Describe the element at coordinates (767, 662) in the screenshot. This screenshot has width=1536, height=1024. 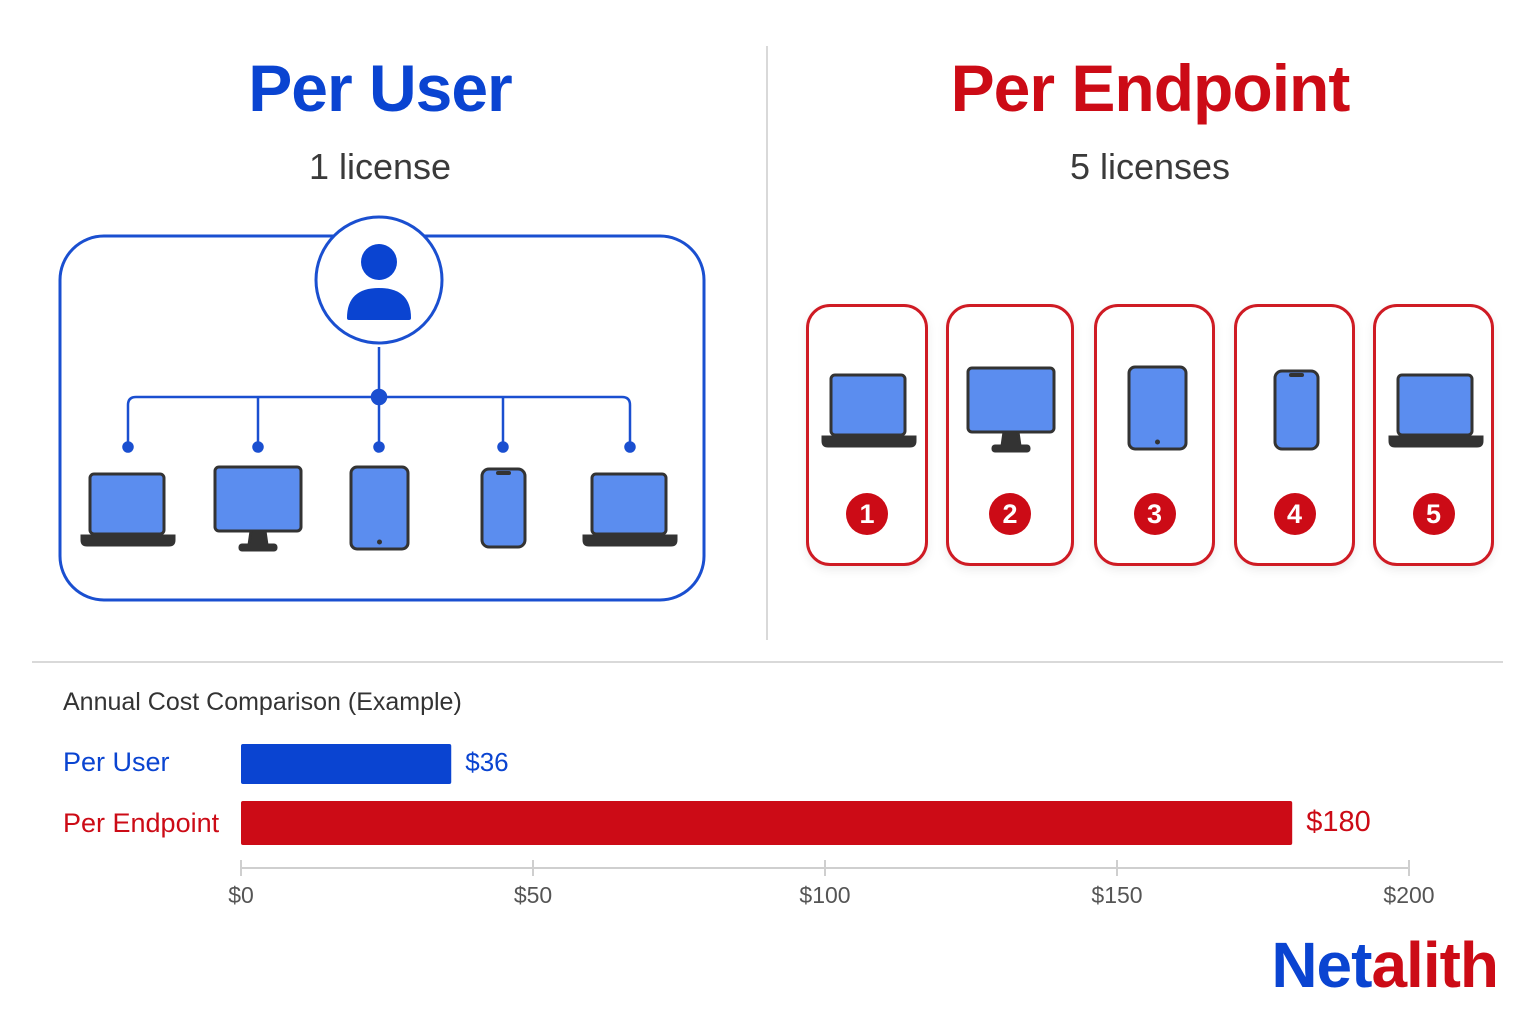
I see `horizontal-divider` at that location.